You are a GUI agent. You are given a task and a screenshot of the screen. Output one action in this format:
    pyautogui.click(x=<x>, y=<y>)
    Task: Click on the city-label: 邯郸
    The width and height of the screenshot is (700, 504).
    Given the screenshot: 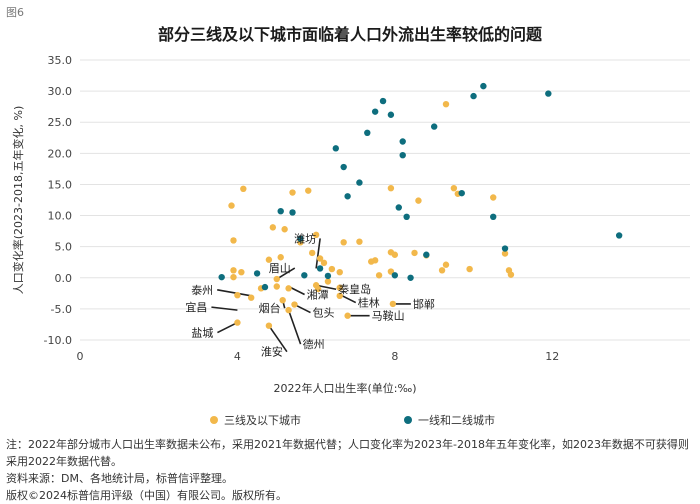 What is the action you would take?
    pyautogui.click(x=424, y=304)
    